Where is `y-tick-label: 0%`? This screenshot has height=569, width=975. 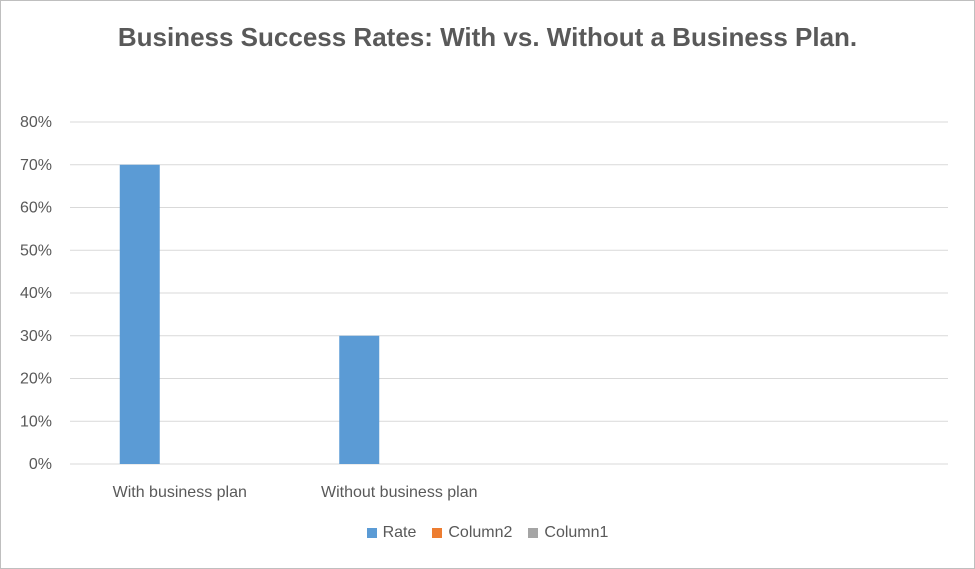
y-tick-label: 0% is located at coordinates (40, 464).